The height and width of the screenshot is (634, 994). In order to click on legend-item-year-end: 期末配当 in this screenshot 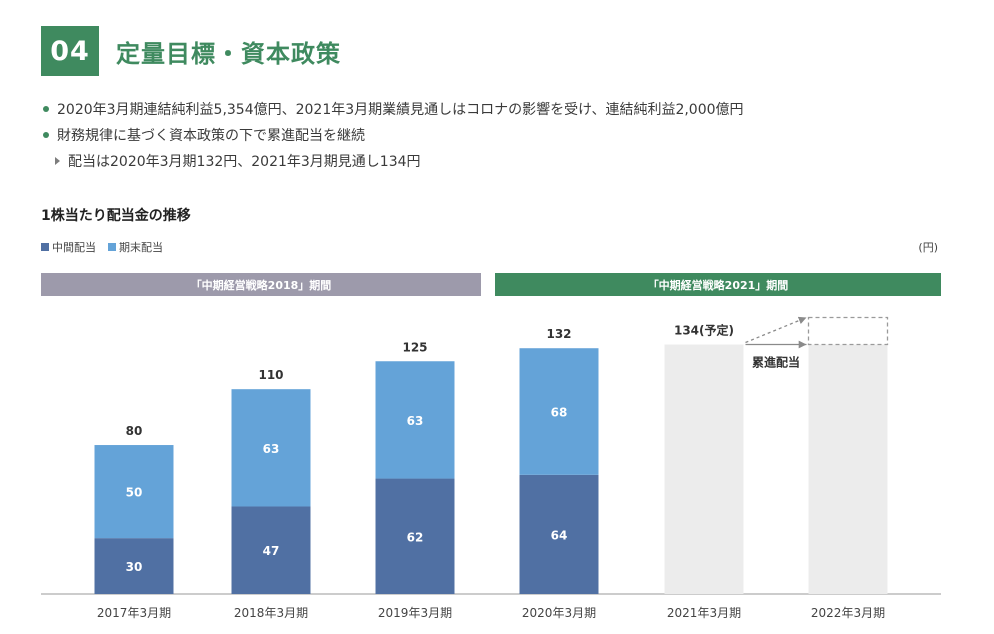, I will do `click(135, 247)`.